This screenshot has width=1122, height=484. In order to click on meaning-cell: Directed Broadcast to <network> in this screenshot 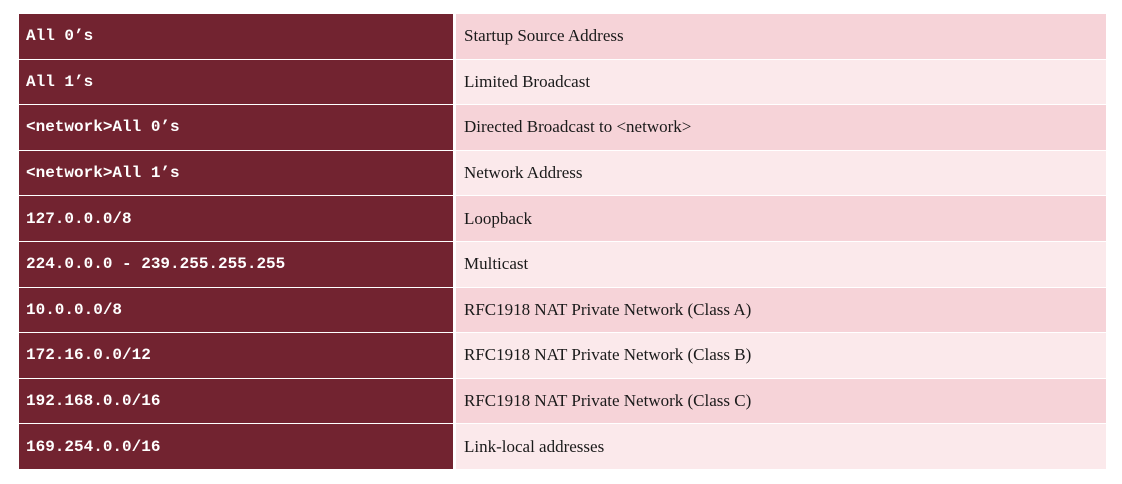, I will do `click(781, 127)`.